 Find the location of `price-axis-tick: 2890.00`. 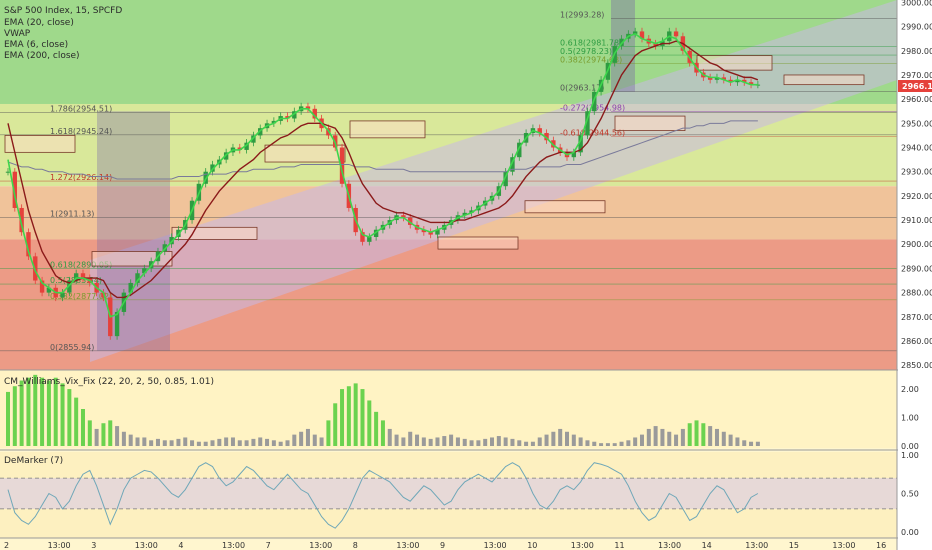

price-axis-tick: 2890.00 is located at coordinates (916, 268).